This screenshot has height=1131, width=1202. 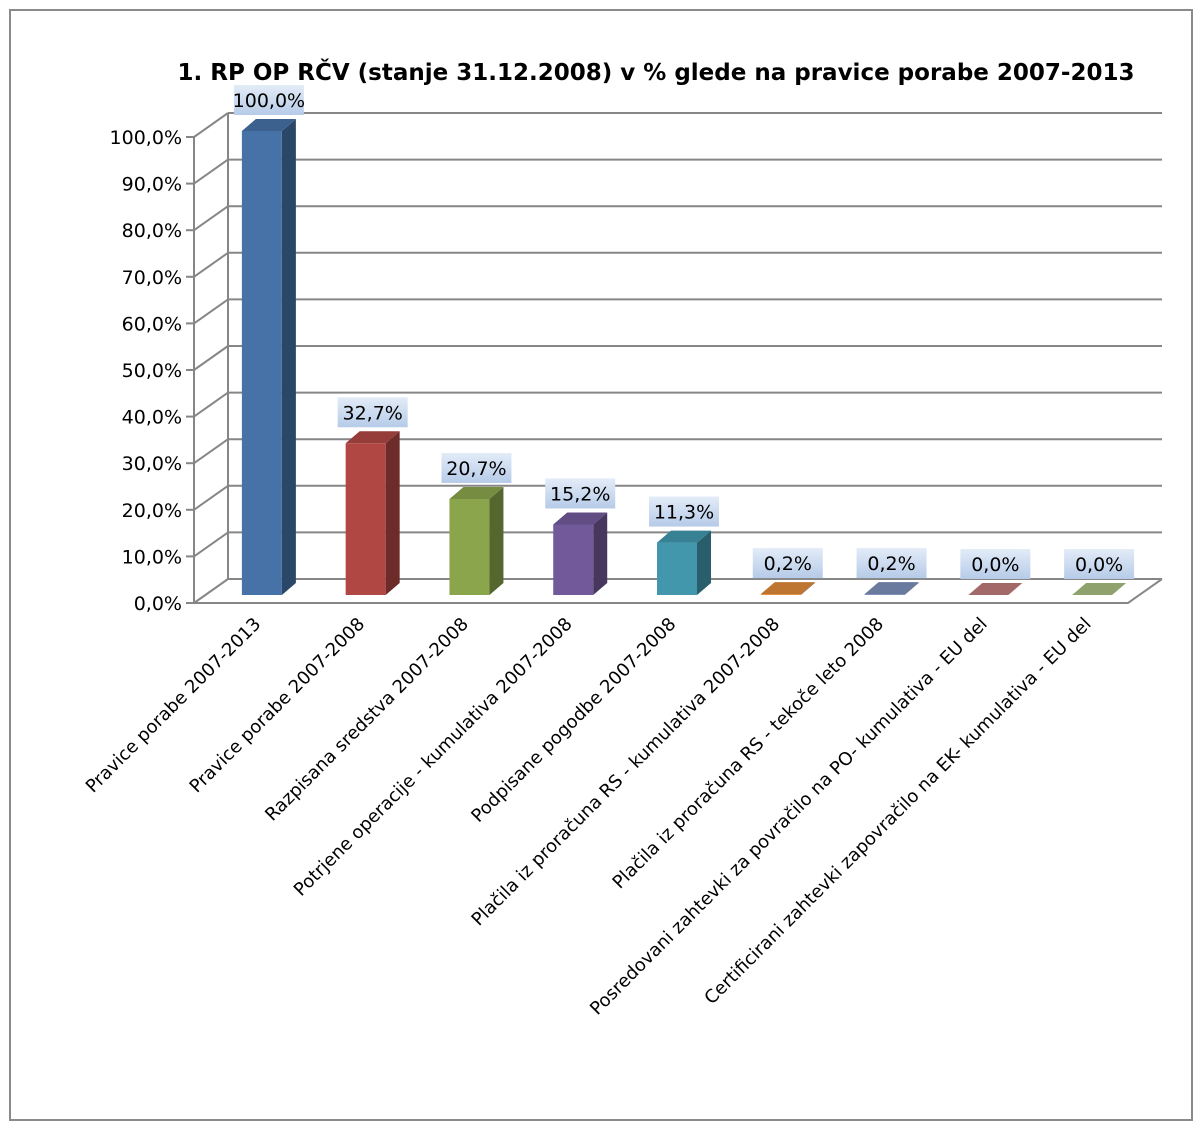 I want to click on data-label-text: 15,2%, so click(x=580, y=494).